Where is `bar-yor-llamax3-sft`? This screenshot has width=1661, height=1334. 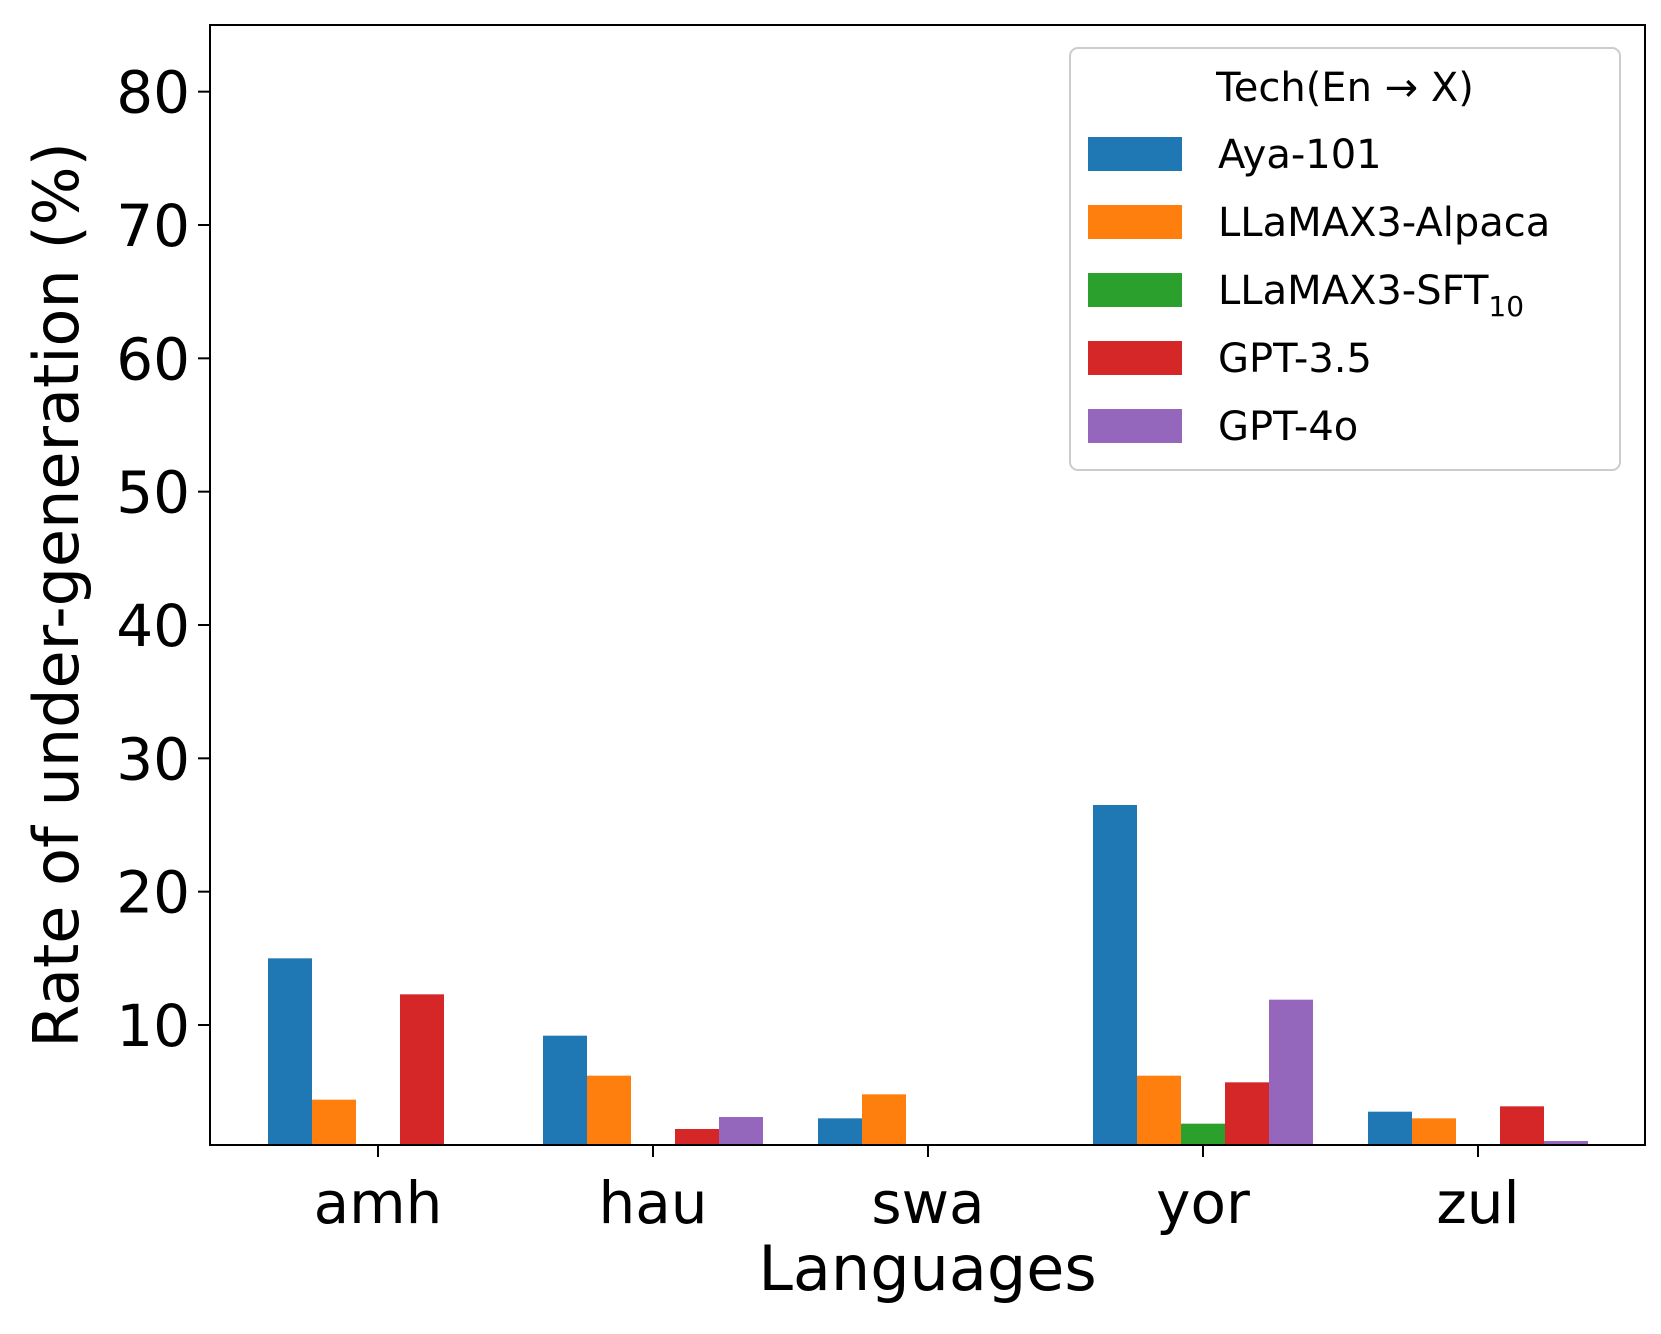 bar-yor-llamax3-sft is located at coordinates (1203, 1134).